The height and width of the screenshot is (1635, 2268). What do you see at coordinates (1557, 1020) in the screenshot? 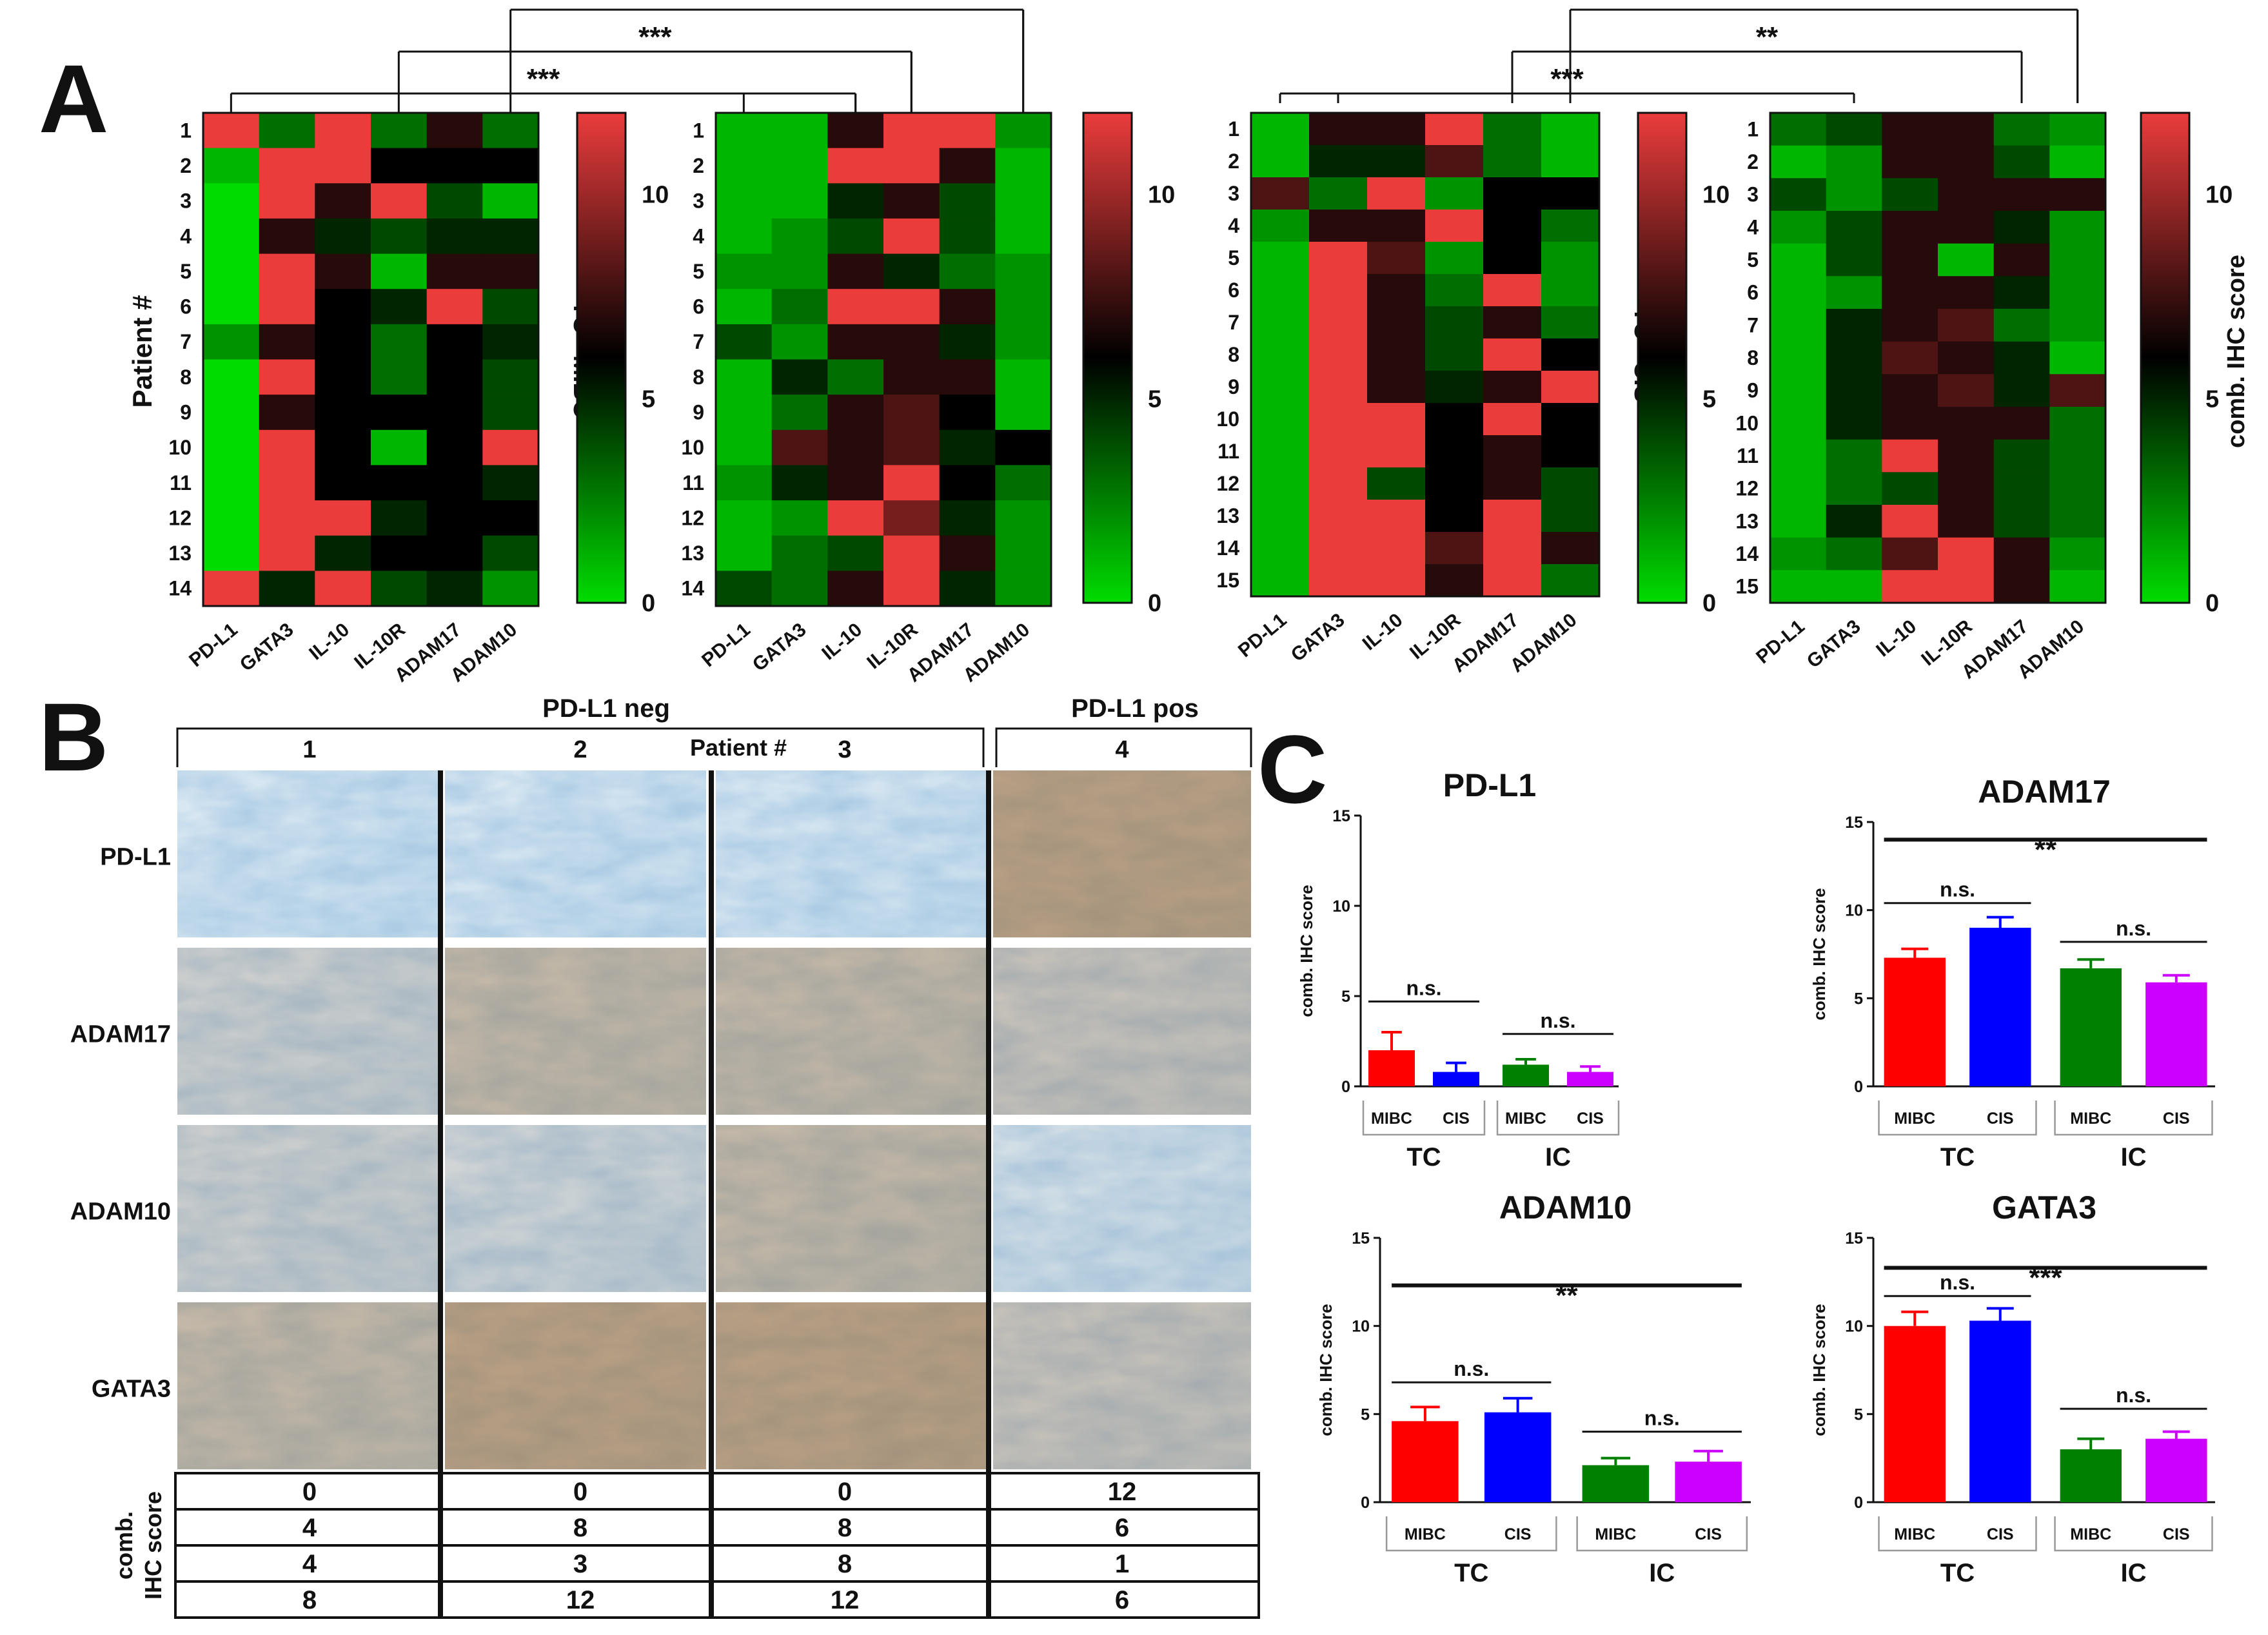
I see `significance-label: n.s.` at bounding box center [1557, 1020].